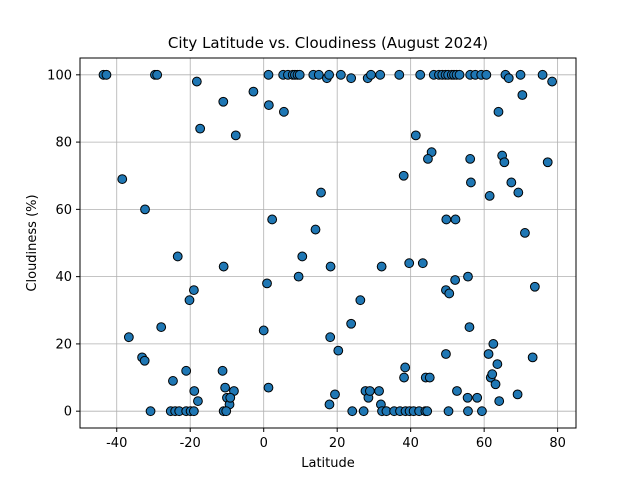 The height and width of the screenshot is (480, 640). What do you see at coordinates (59, 75) in the screenshot?
I see `y-tick-label: 100` at bounding box center [59, 75].